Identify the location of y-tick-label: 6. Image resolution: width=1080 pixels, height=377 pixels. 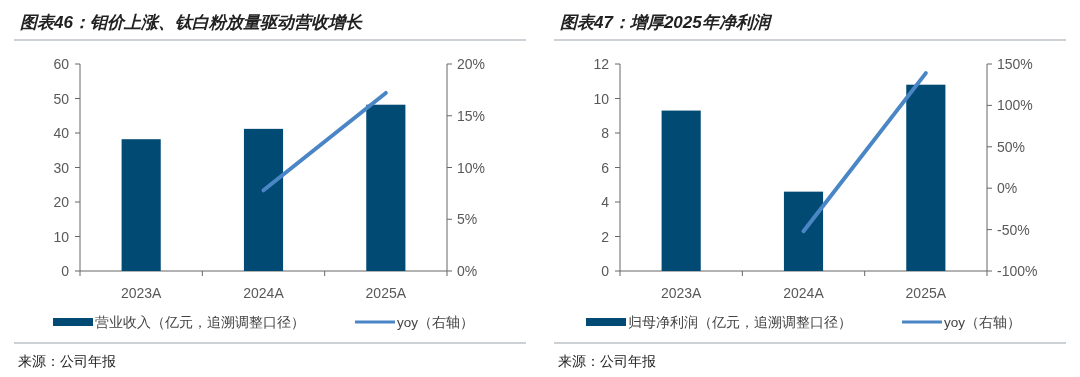
(605, 167).